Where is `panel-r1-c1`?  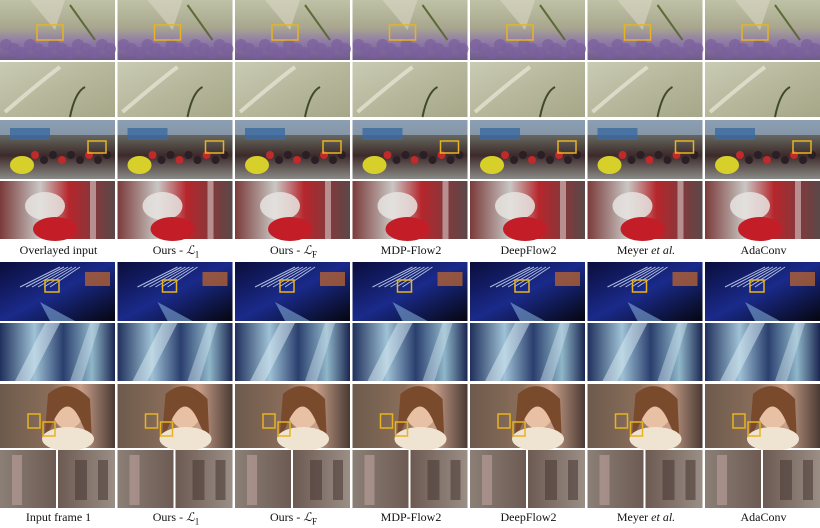
panel-r1-c1 is located at coordinates (58, 30).